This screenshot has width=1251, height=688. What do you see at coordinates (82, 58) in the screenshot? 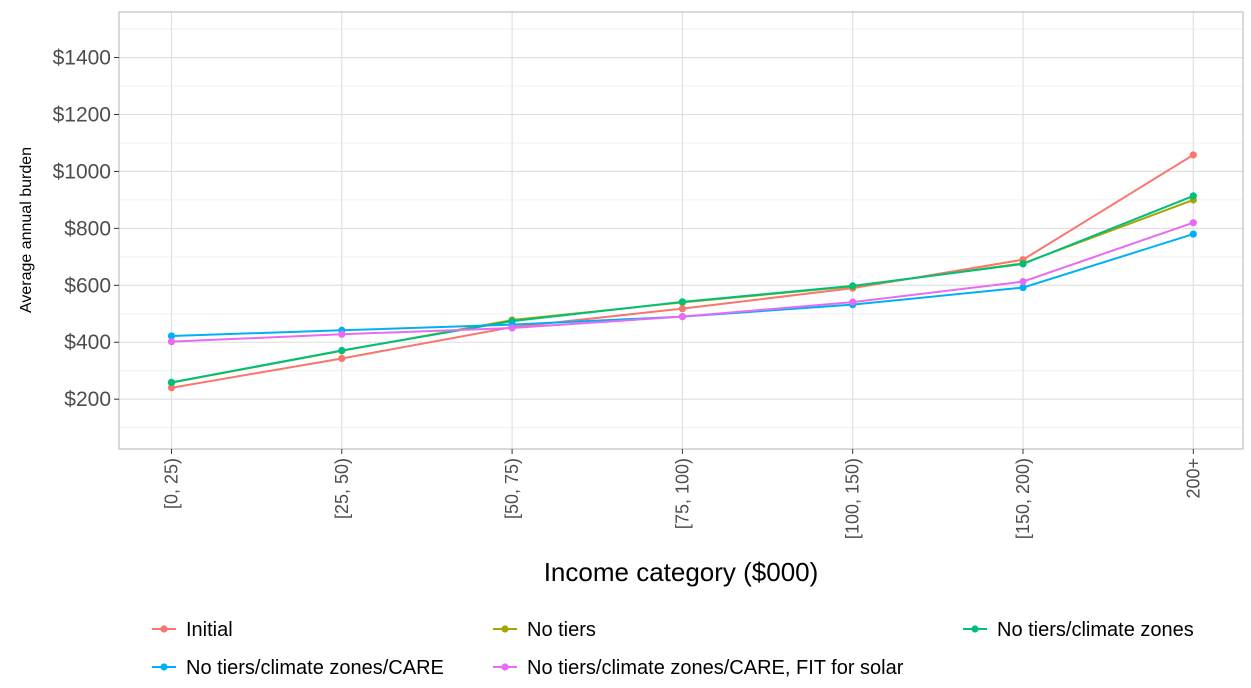
I see `y-tick-label: $1400` at bounding box center [82, 58].